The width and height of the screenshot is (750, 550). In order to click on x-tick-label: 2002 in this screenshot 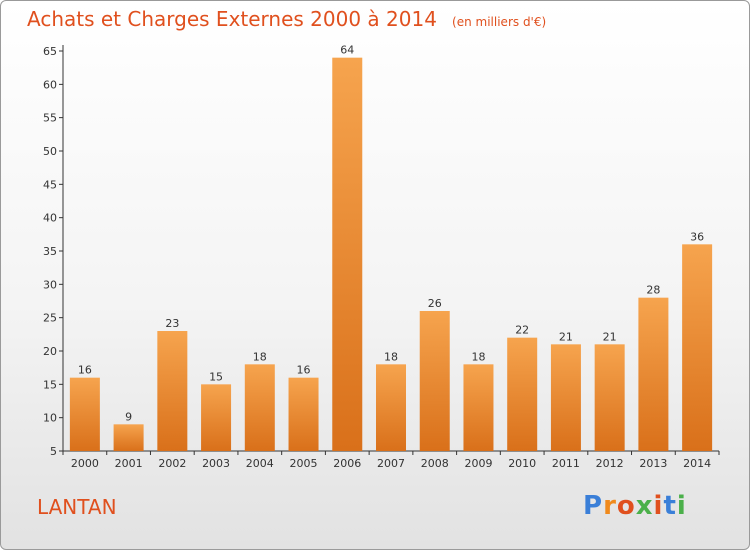, I will do `click(172, 463)`.